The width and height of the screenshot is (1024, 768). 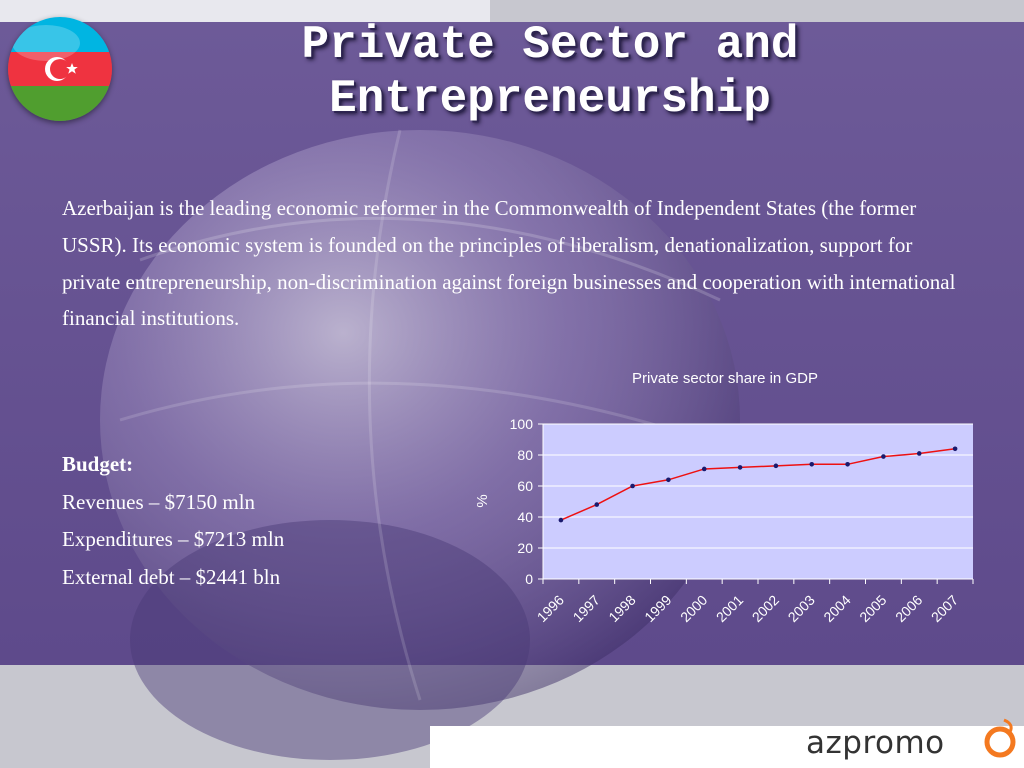 I want to click on azpromo-logo: azpromo, so click(x=912, y=741).